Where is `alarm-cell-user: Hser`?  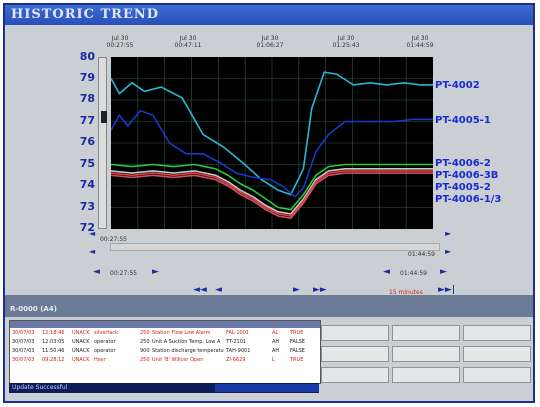 alarm-cell-user: Hser is located at coordinates (100, 360).